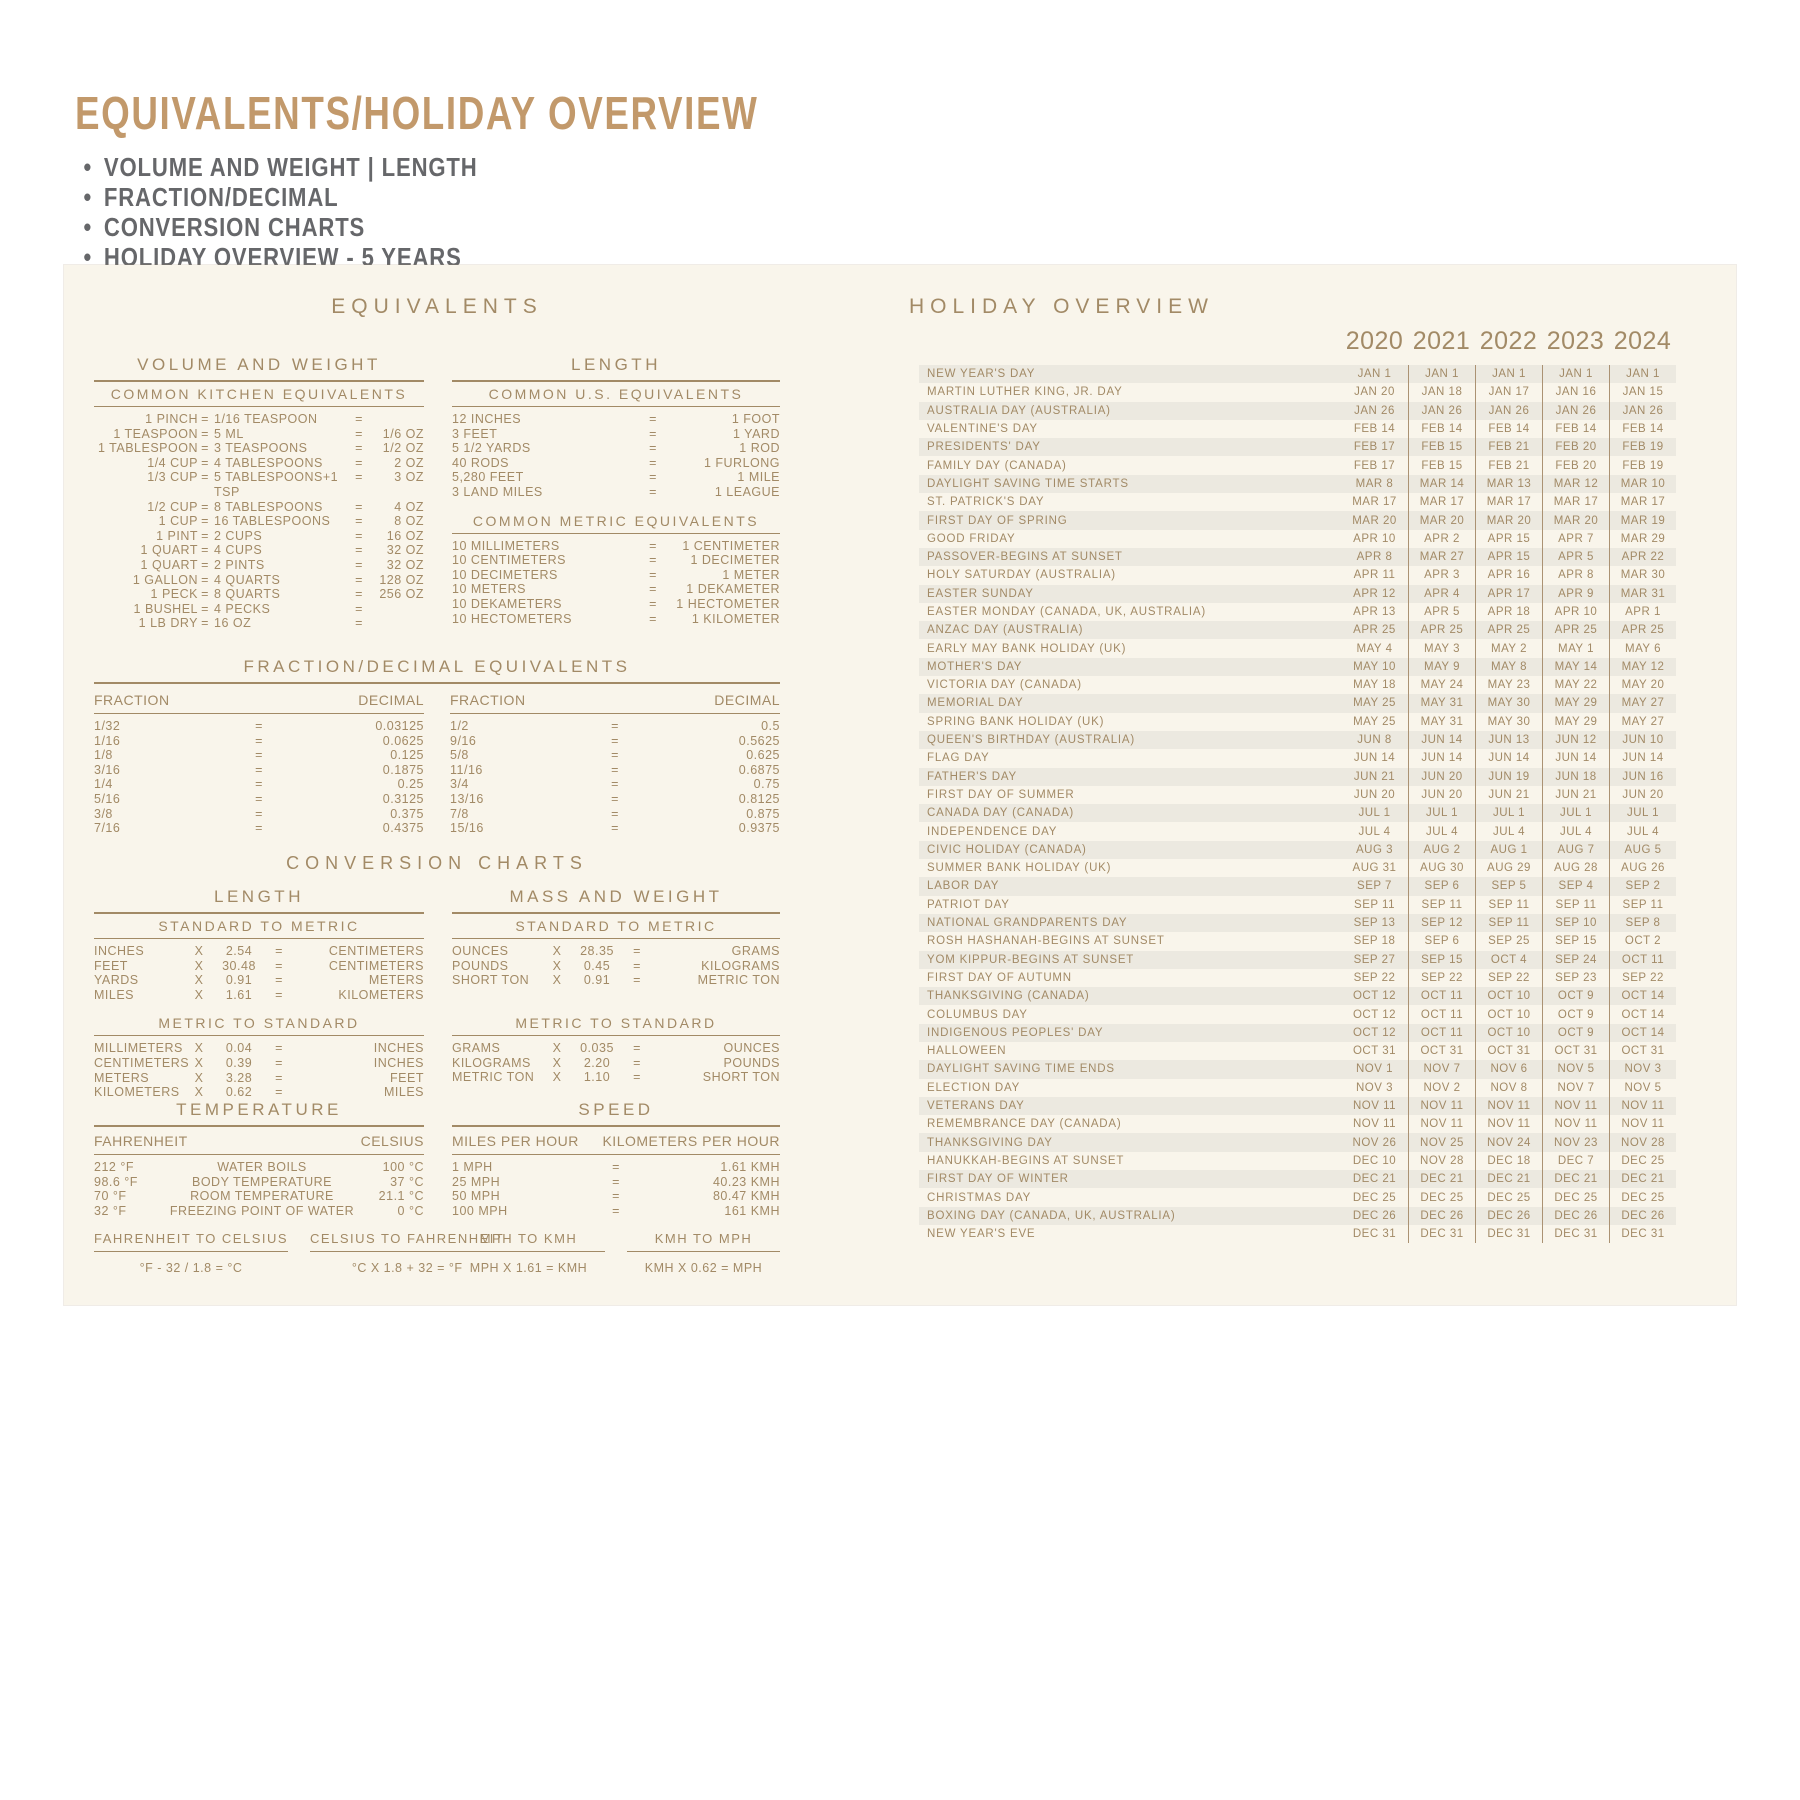 The width and height of the screenshot is (1800, 1800). I want to click on length-row: 10 CENTIMETERS = 1 DECIMETER, so click(616, 560).